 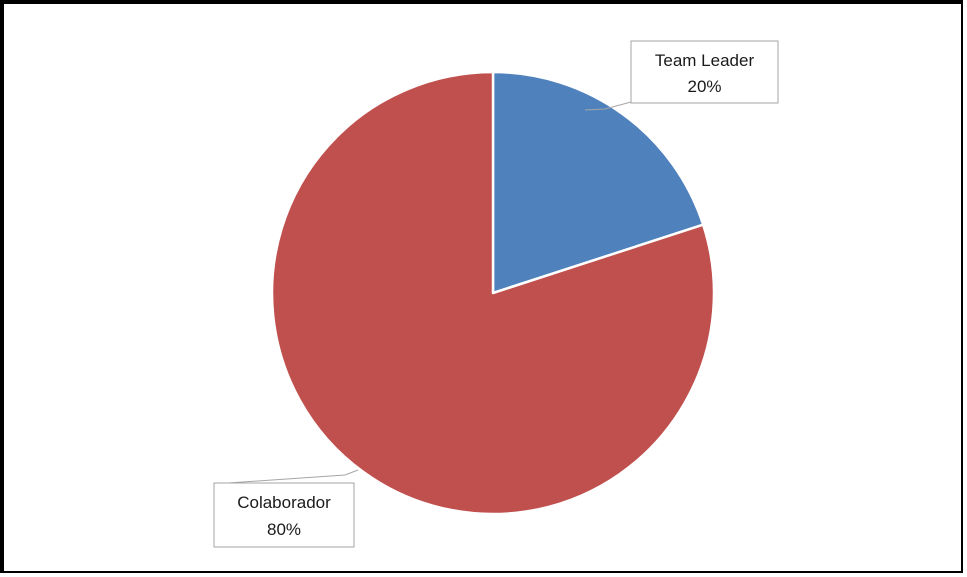 I want to click on label-box-team-leader, so click(x=704, y=72).